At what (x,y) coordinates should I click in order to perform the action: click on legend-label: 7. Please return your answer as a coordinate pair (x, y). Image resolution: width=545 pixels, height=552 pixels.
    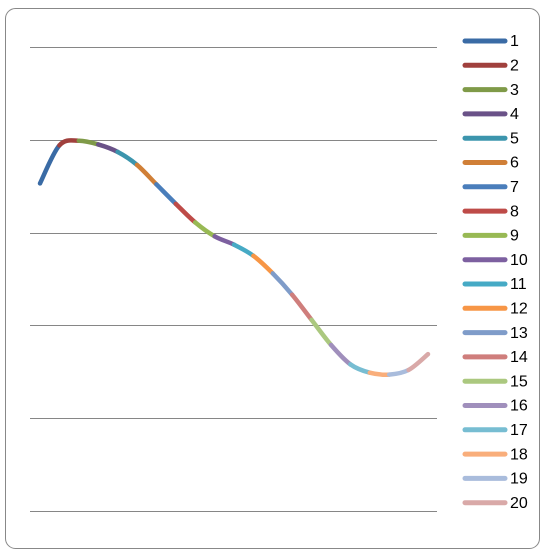
    Looking at the image, I should click on (514, 187).